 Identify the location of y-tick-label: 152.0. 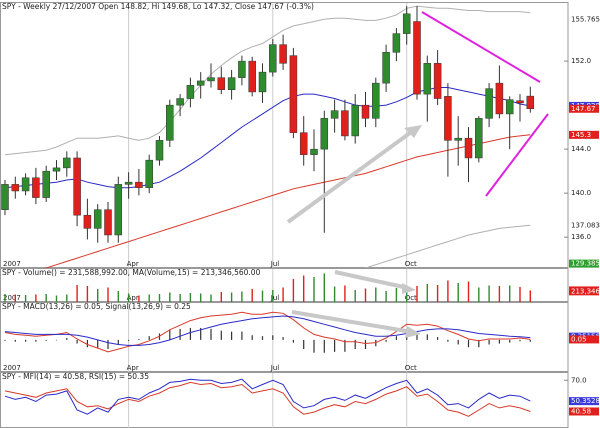
(581, 61).